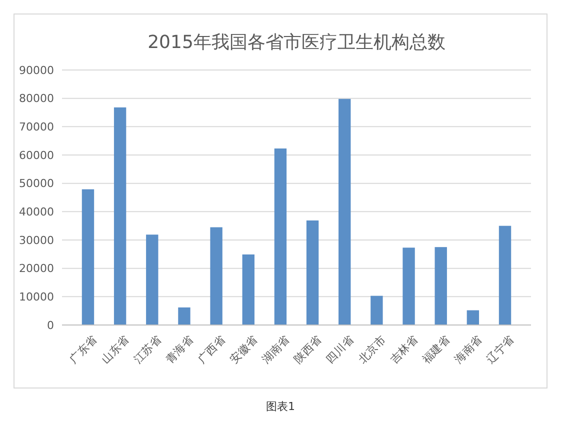 This screenshot has width=561, height=432. I want to click on y-tick-label: 50000, so click(36, 183).